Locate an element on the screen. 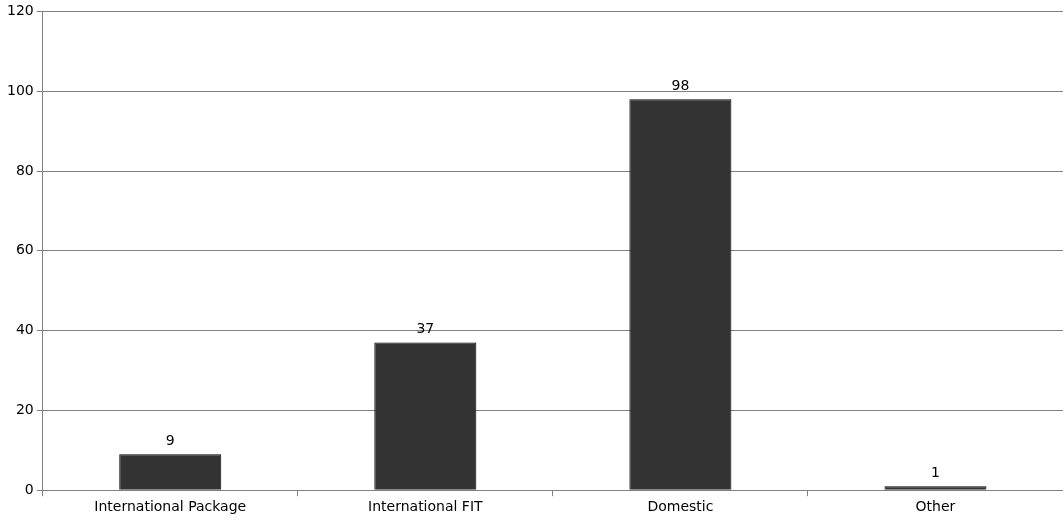  x-tick-label: Other is located at coordinates (935, 506).